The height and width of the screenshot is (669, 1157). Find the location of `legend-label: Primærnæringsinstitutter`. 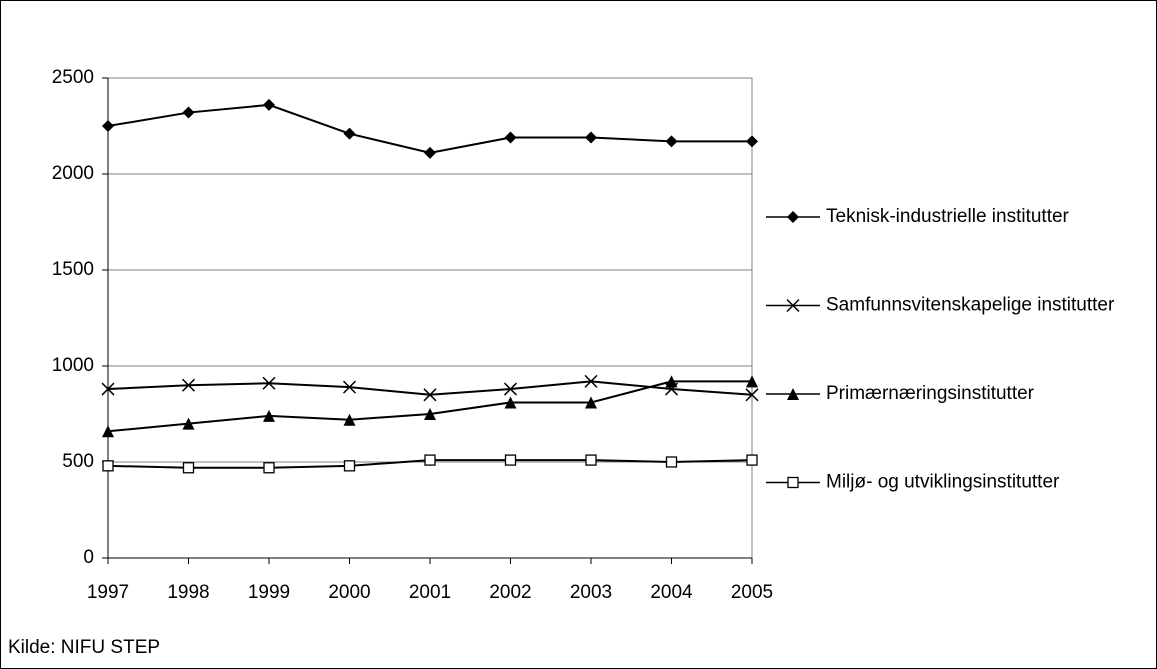

legend-label: Primærnæringsinstitutter is located at coordinates (930, 393).